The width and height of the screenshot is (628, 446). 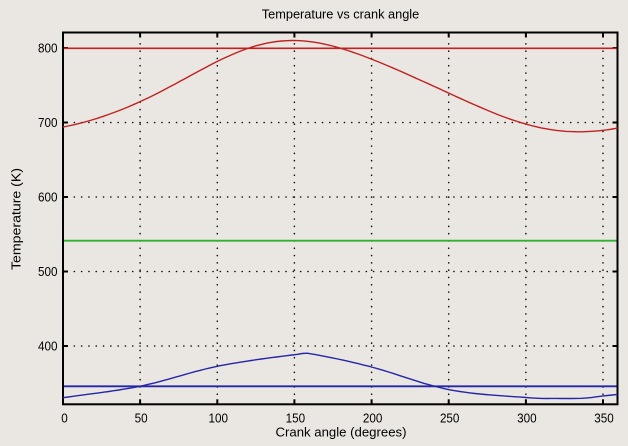 I want to click on svg-text: 300, so click(x=527, y=417).